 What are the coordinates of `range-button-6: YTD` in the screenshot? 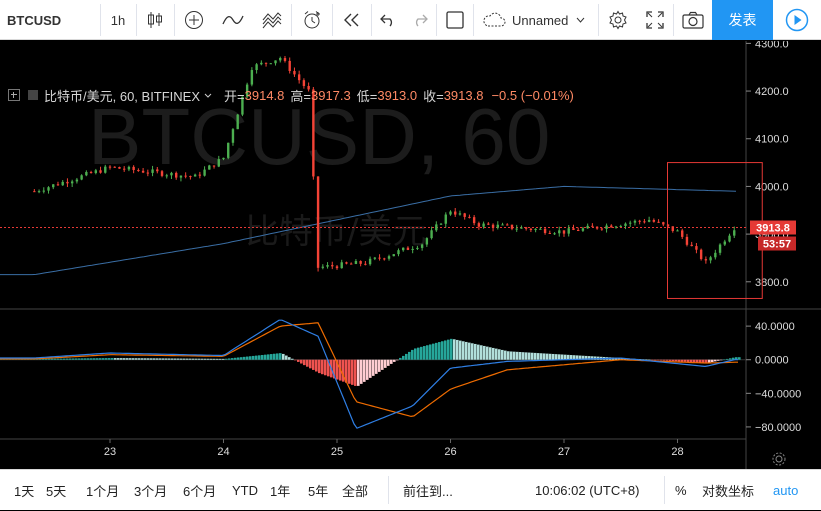 It's located at (245, 490).